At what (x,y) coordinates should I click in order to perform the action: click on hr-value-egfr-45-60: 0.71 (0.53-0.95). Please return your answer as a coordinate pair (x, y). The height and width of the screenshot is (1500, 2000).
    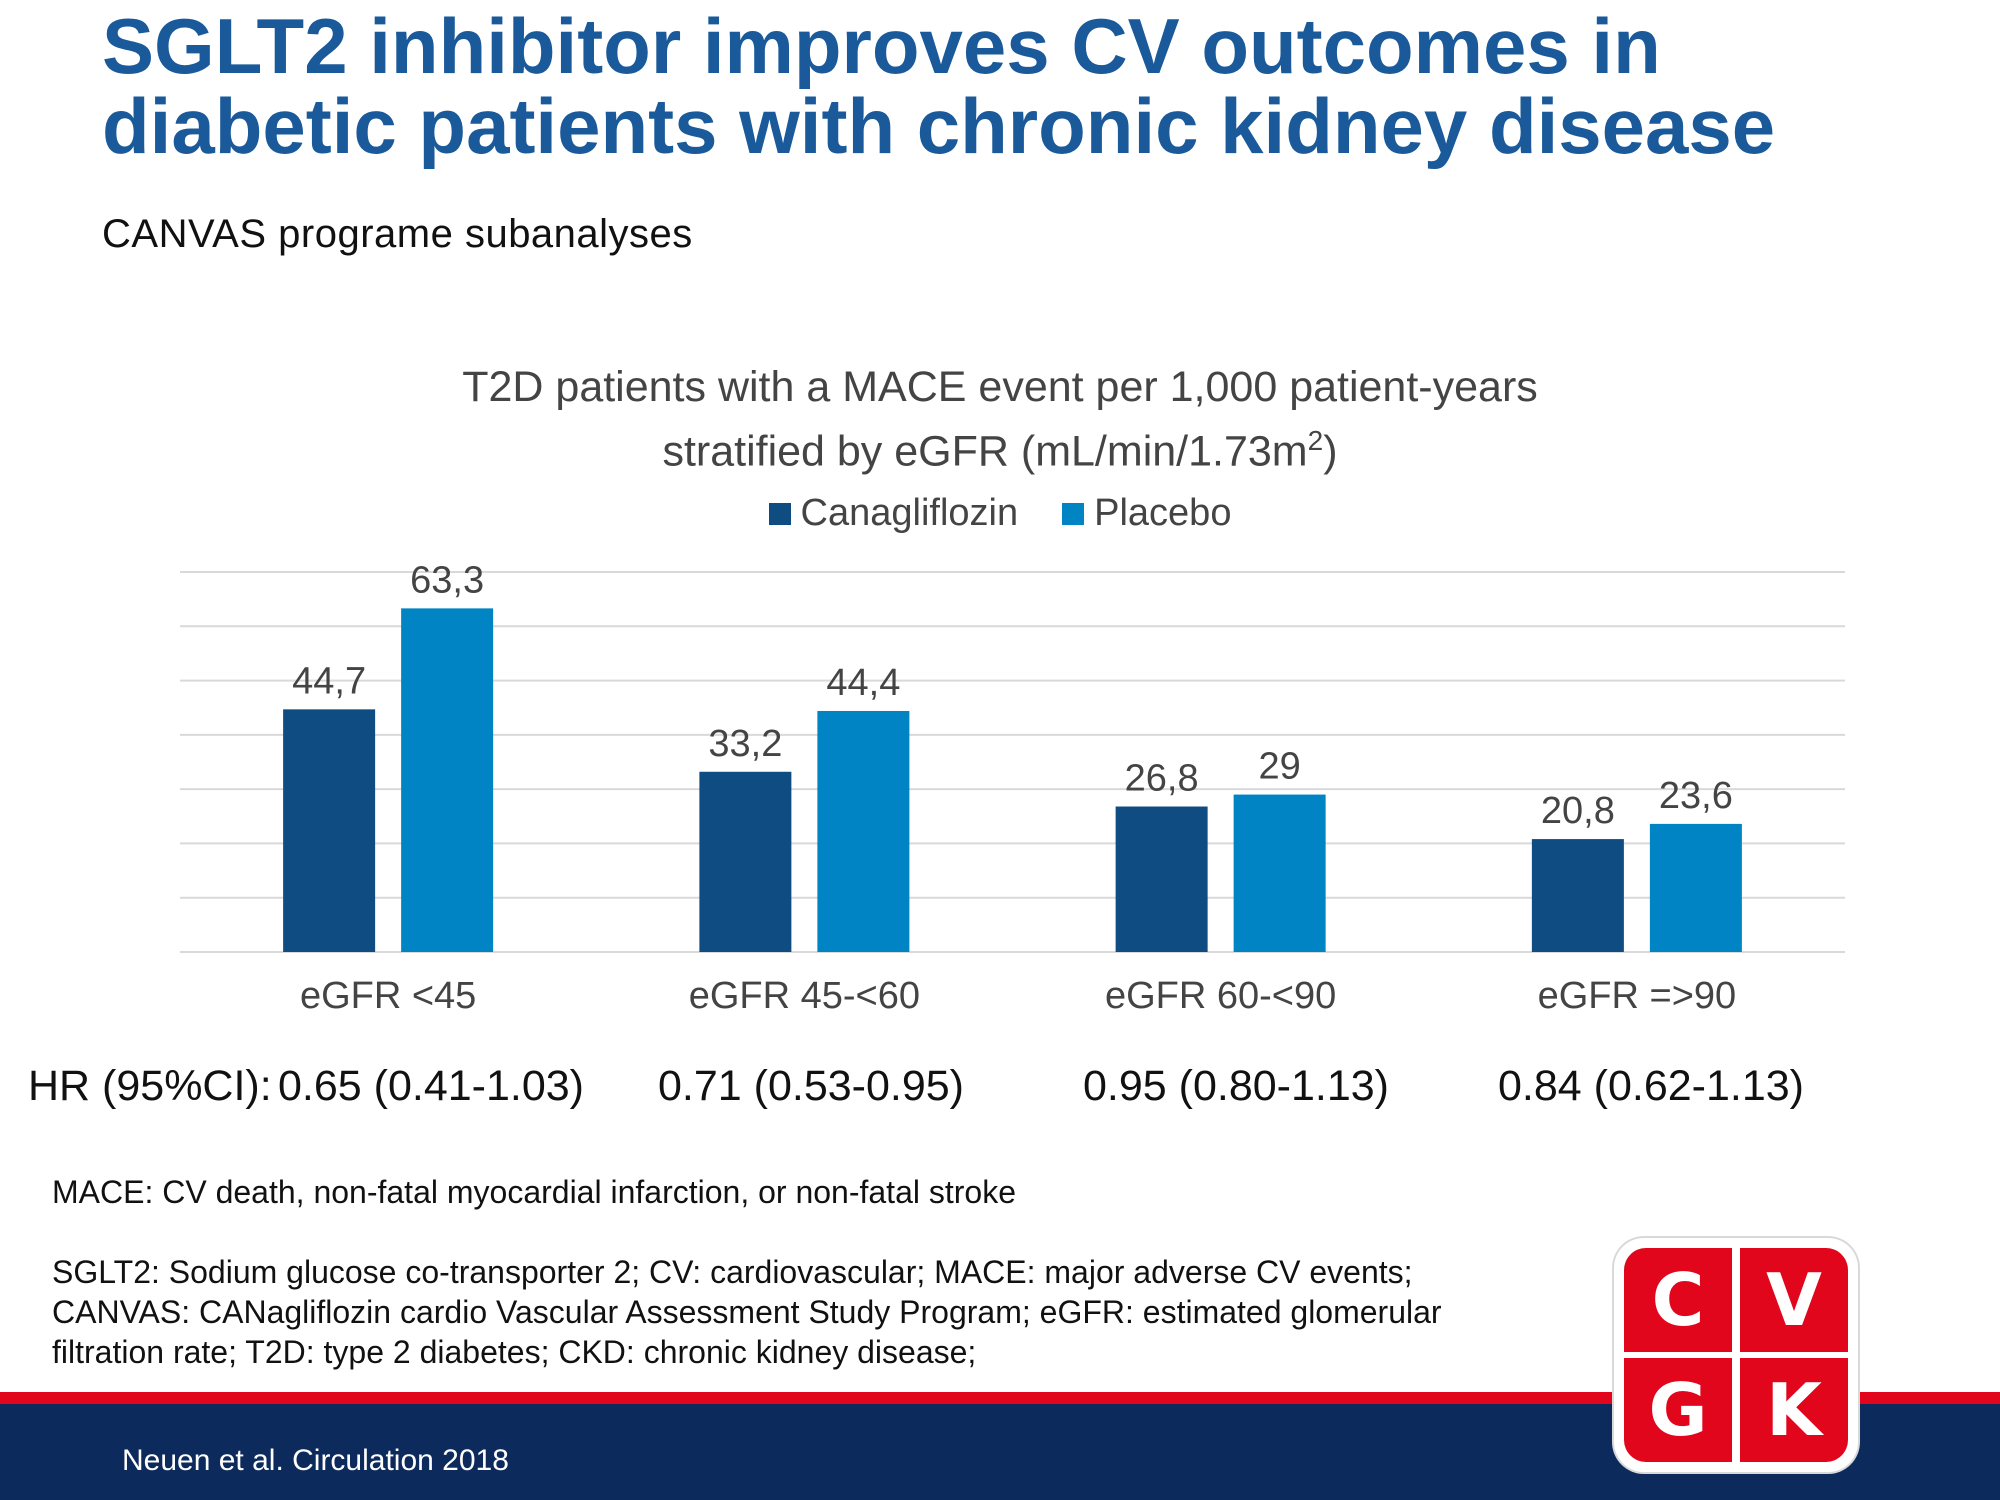
    Looking at the image, I should click on (811, 1086).